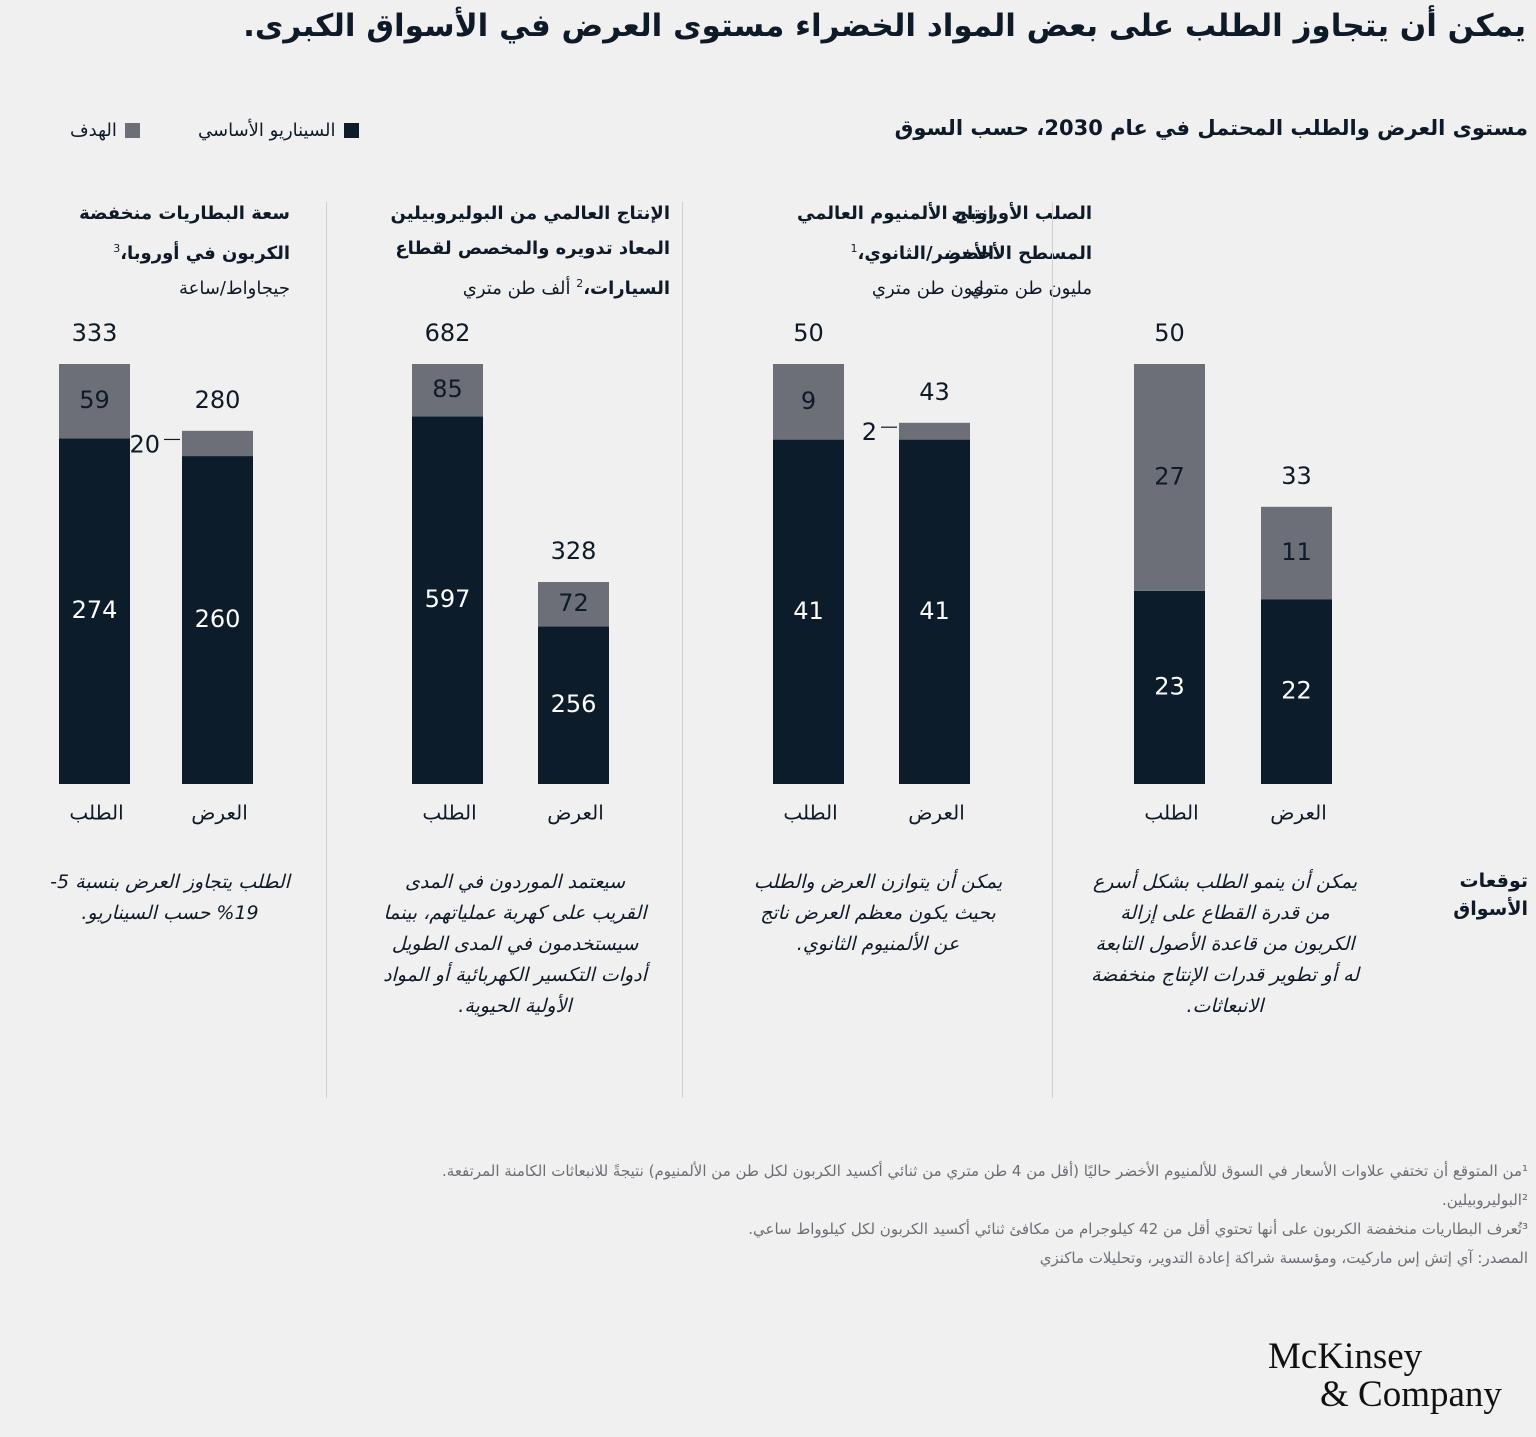 This screenshot has width=1536, height=1437. I want to click on chart-title-aluminium: إنتاج الألمنيوم العالمي الأخضر/الثانوي،, so click(895, 233).